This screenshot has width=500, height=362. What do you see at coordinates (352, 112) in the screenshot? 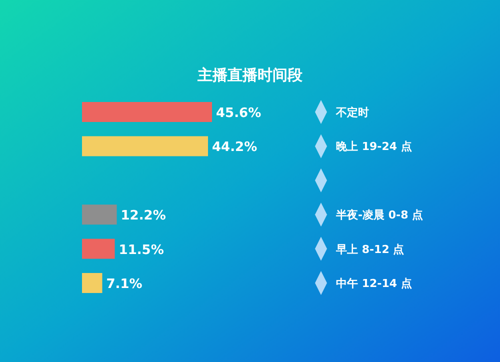
I see `y-tick-label: 不定时` at bounding box center [352, 112].